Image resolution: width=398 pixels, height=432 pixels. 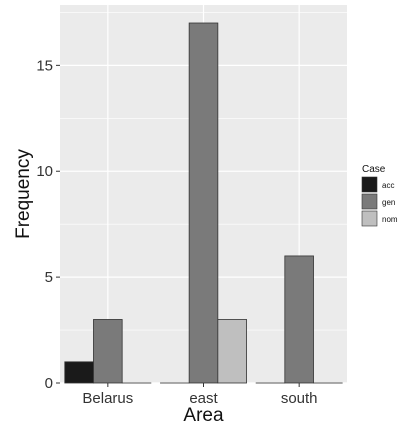 What do you see at coordinates (232, 351) in the screenshot?
I see `bar-east-nom` at bounding box center [232, 351].